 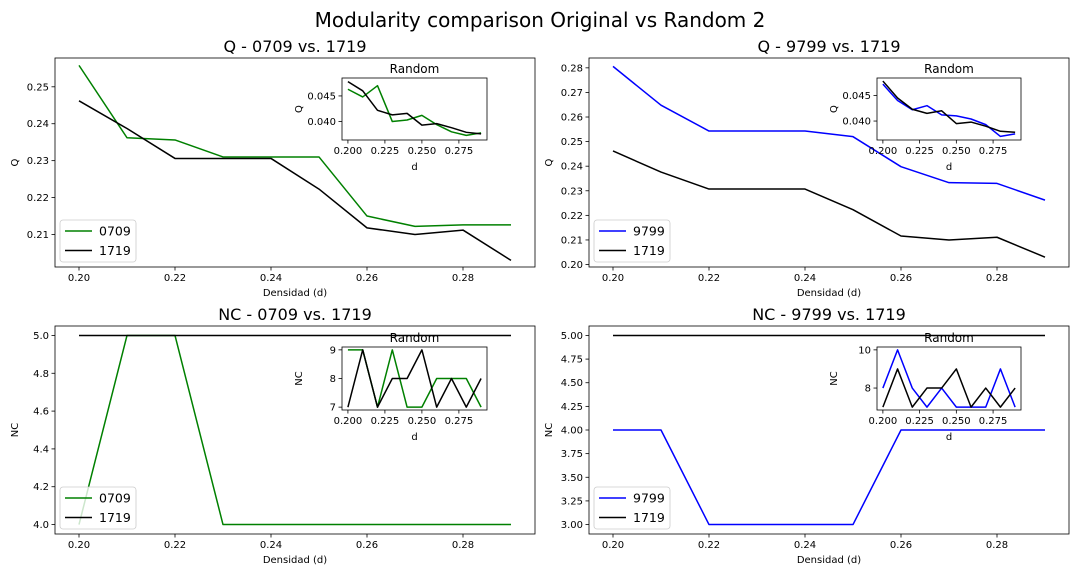 What do you see at coordinates (41, 374) in the screenshot?
I see `y-tick-label: 4.8` at bounding box center [41, 374].